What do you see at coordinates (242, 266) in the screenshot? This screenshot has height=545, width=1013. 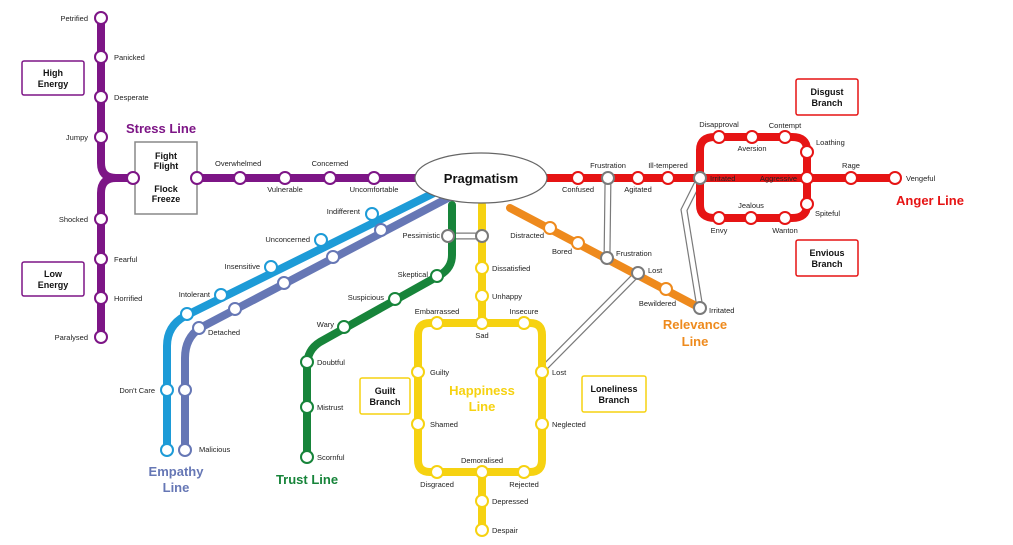 I see `label-insensitive: Insensitive` at bounding box center [242, 266].